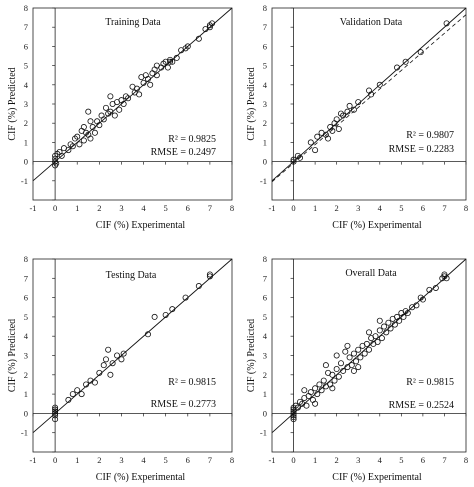 Image resolution: width=474 pixels, height=487 pixels. I want to click on x-tick-label: 6, so click(188, 208).